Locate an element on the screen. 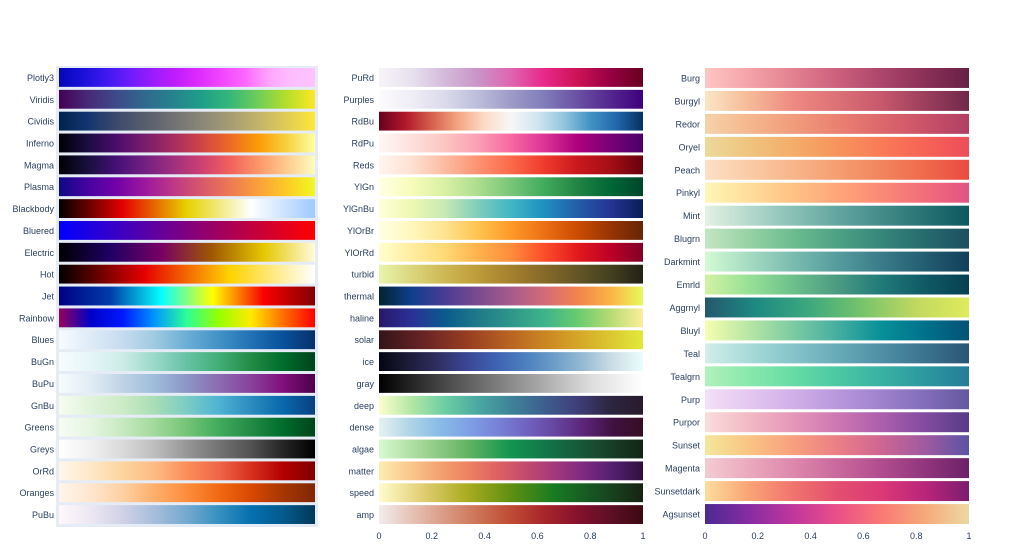 This screenshot has width=1024, height=551. colorscale-bar-sunset is located at coordinates (837, 445).